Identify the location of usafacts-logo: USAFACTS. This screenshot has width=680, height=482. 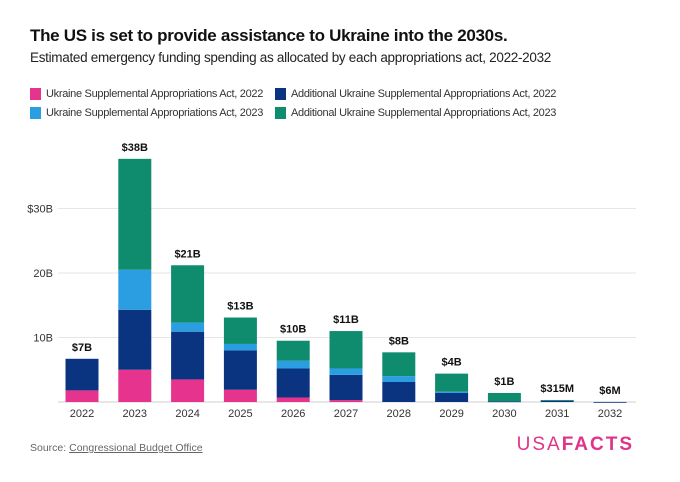
(575, 445).